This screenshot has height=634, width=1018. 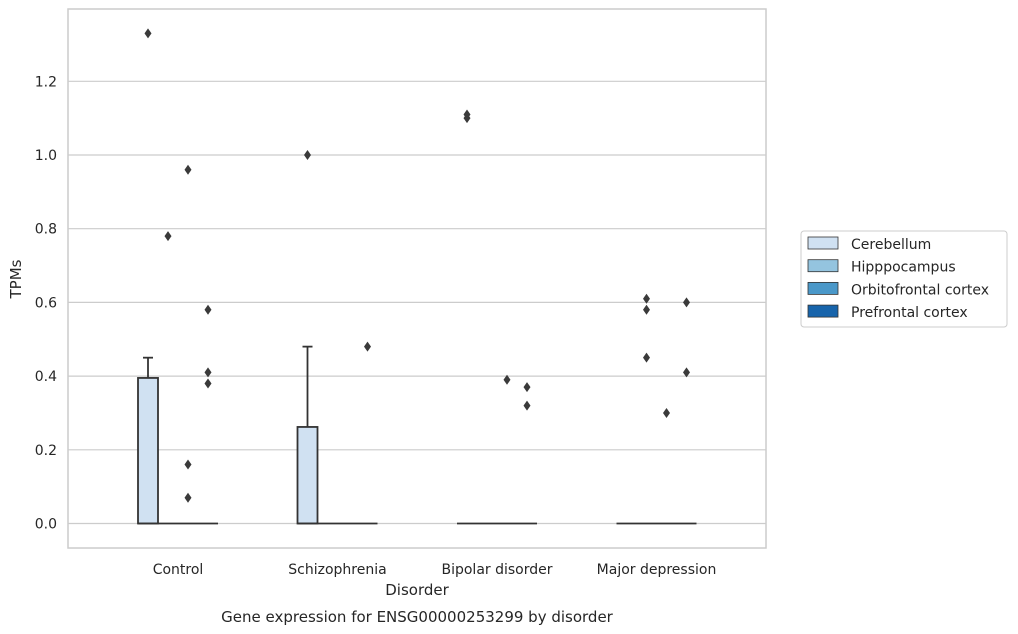 I want to click on legend-label: Prefrontal cortex, so click(x=909, y=313).